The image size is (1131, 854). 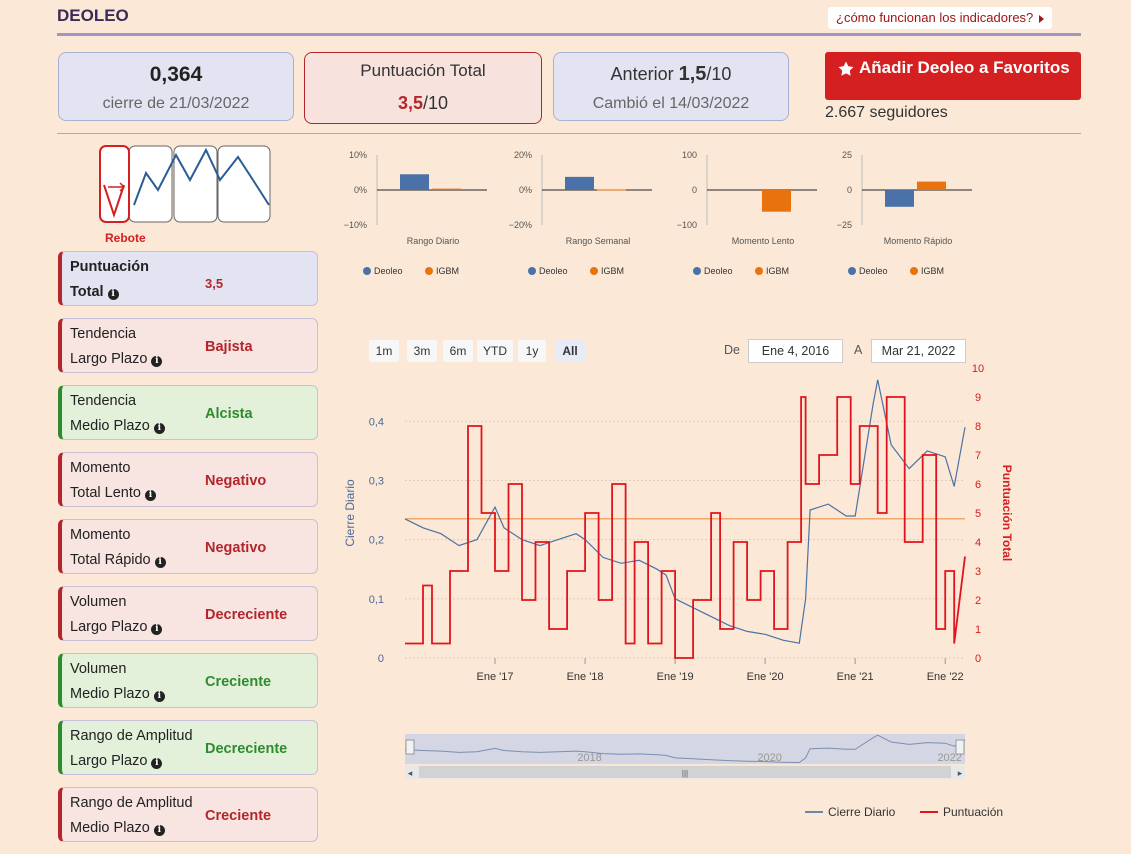 I want to click on y-left-tick: 0,4, so click(x=376, y=422).